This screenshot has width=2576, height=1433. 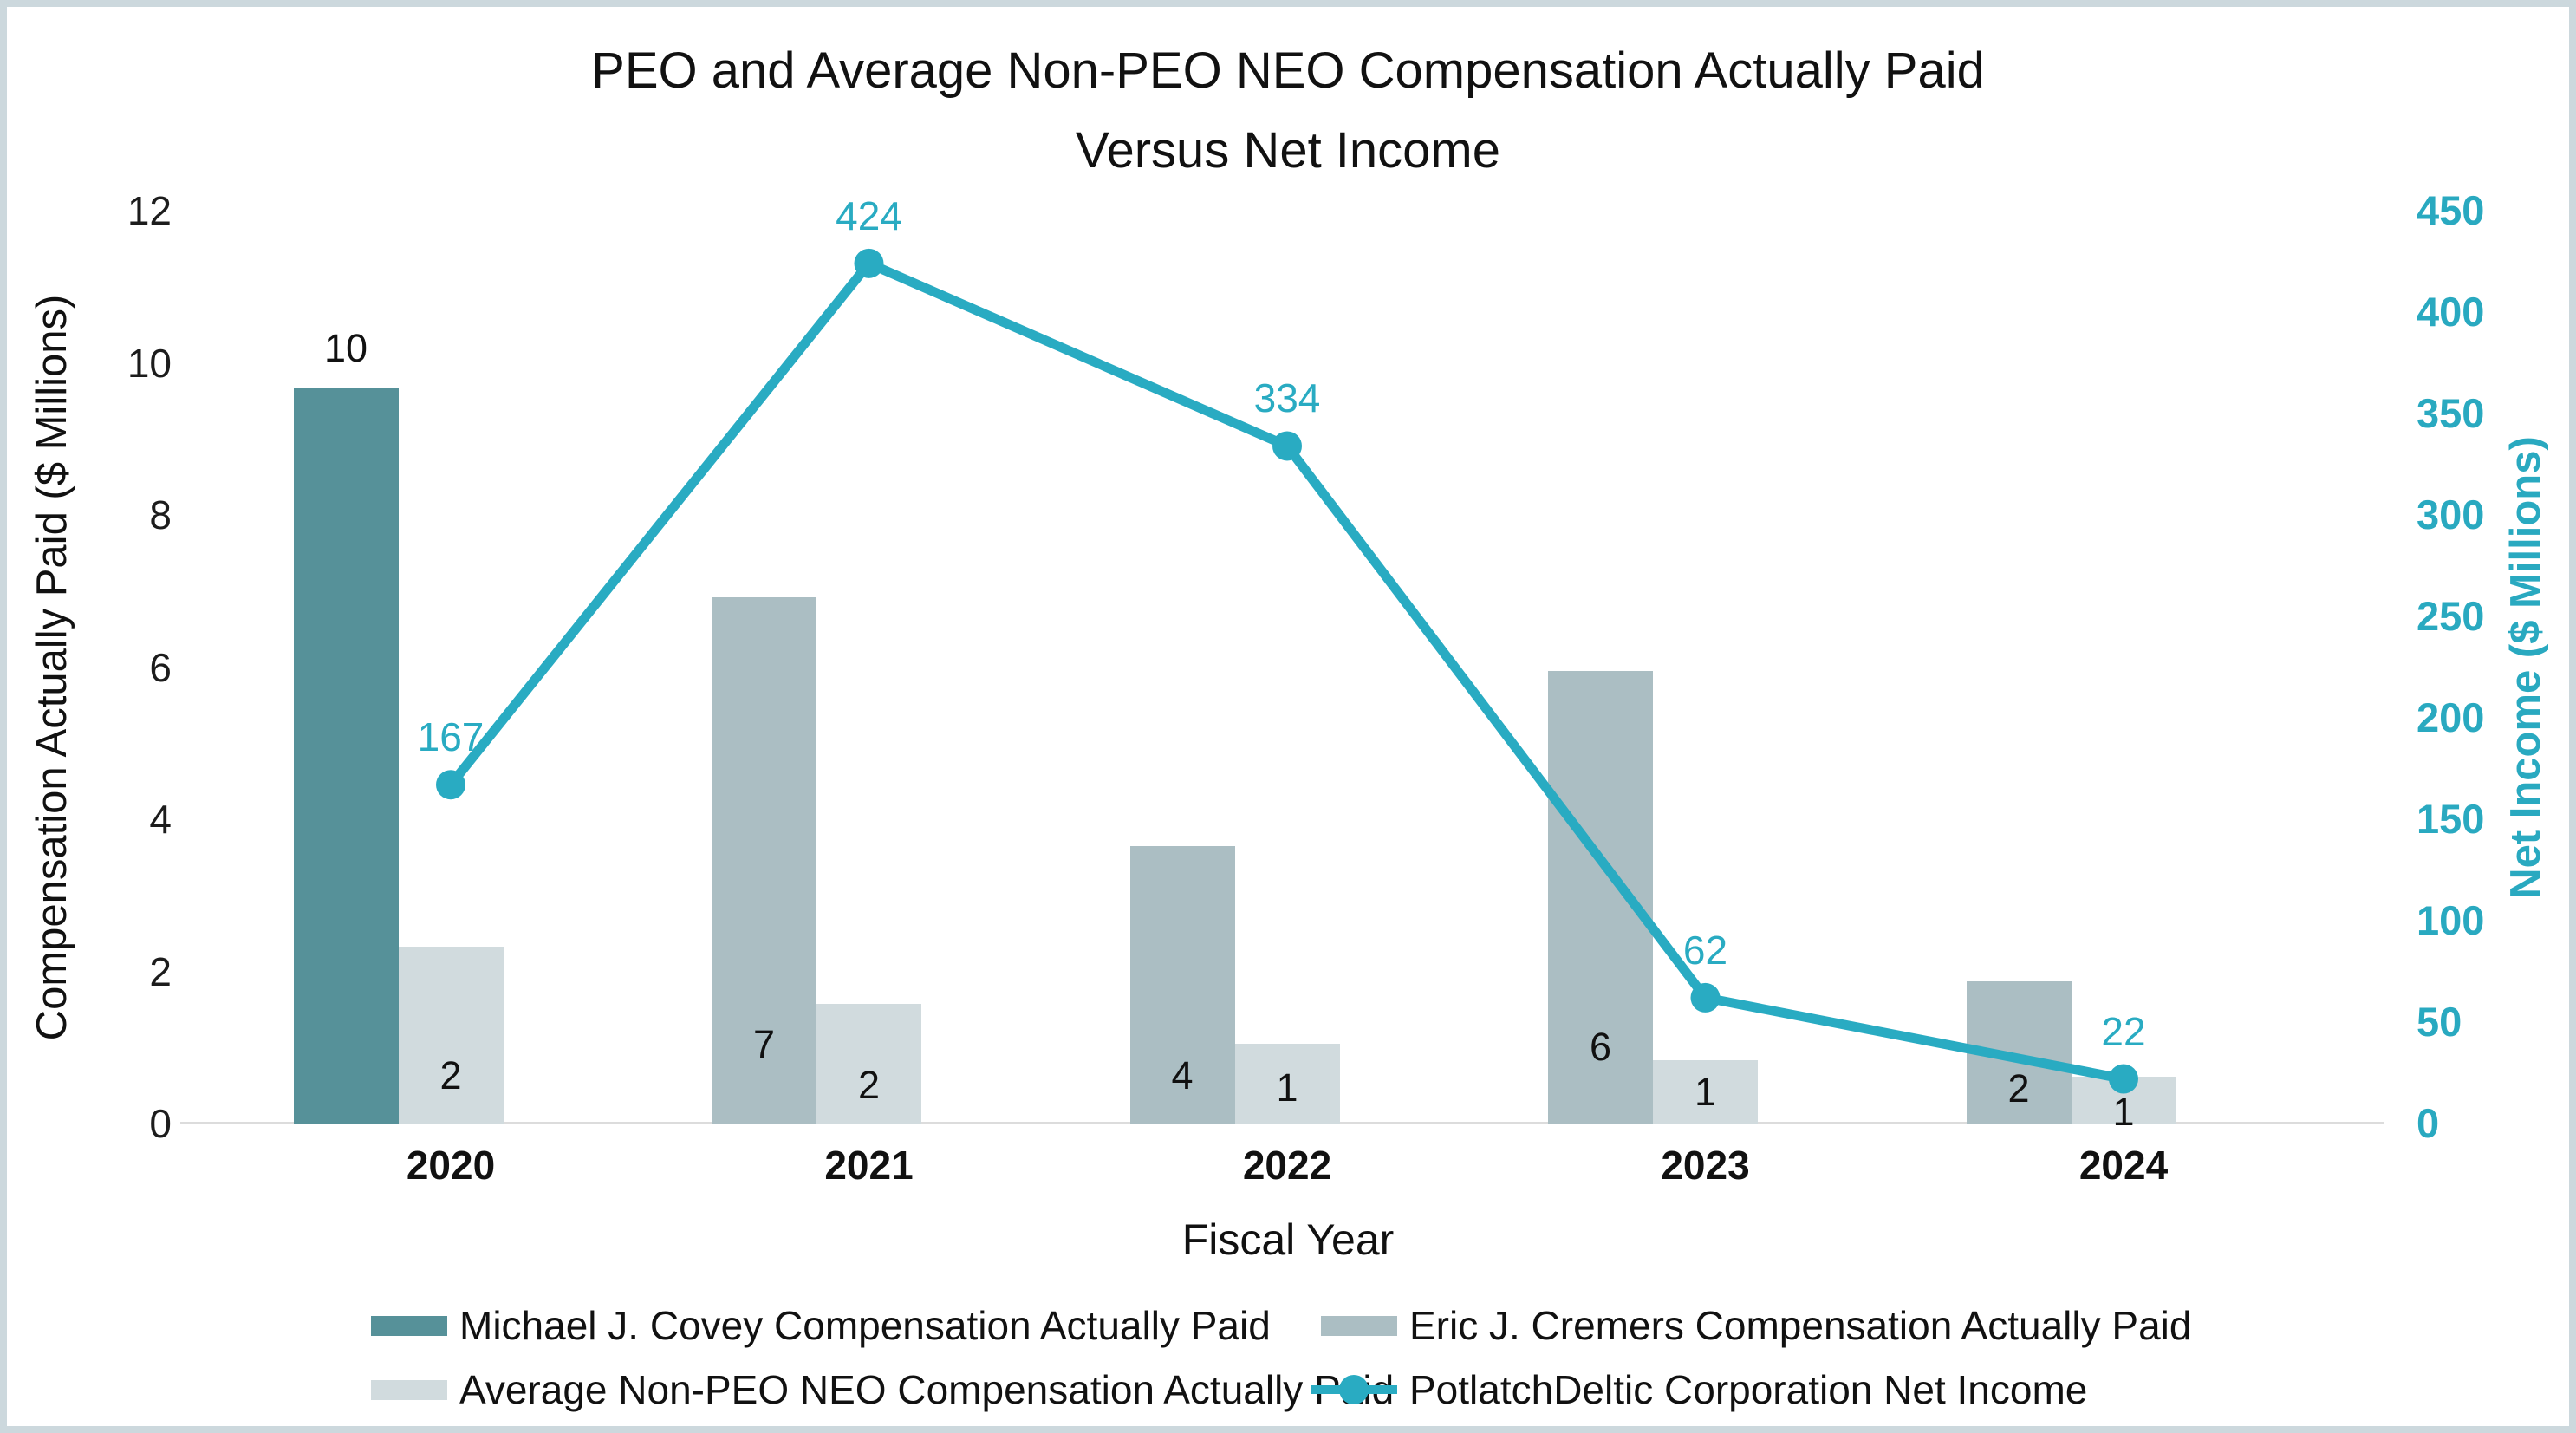 What do you see at coordinates (149, 363) in the screenshot?
I see `left-axis-tick-10: 10` at bounding box center [149, 363].